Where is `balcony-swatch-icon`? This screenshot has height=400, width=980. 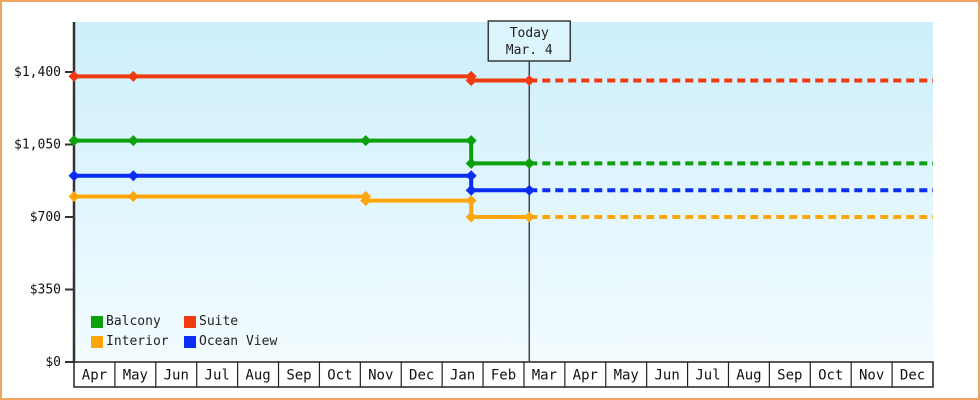
balcony-swatch-icon is located at coordinates (97, 321).